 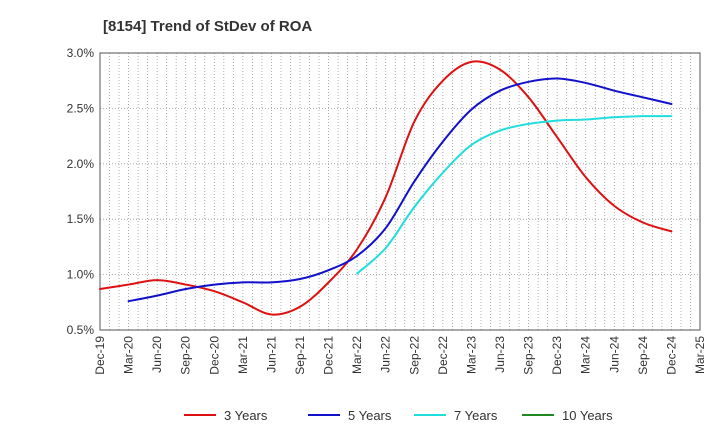 I want to click on legend-label-3-years: 3 Years, so click(x=246, y=415).